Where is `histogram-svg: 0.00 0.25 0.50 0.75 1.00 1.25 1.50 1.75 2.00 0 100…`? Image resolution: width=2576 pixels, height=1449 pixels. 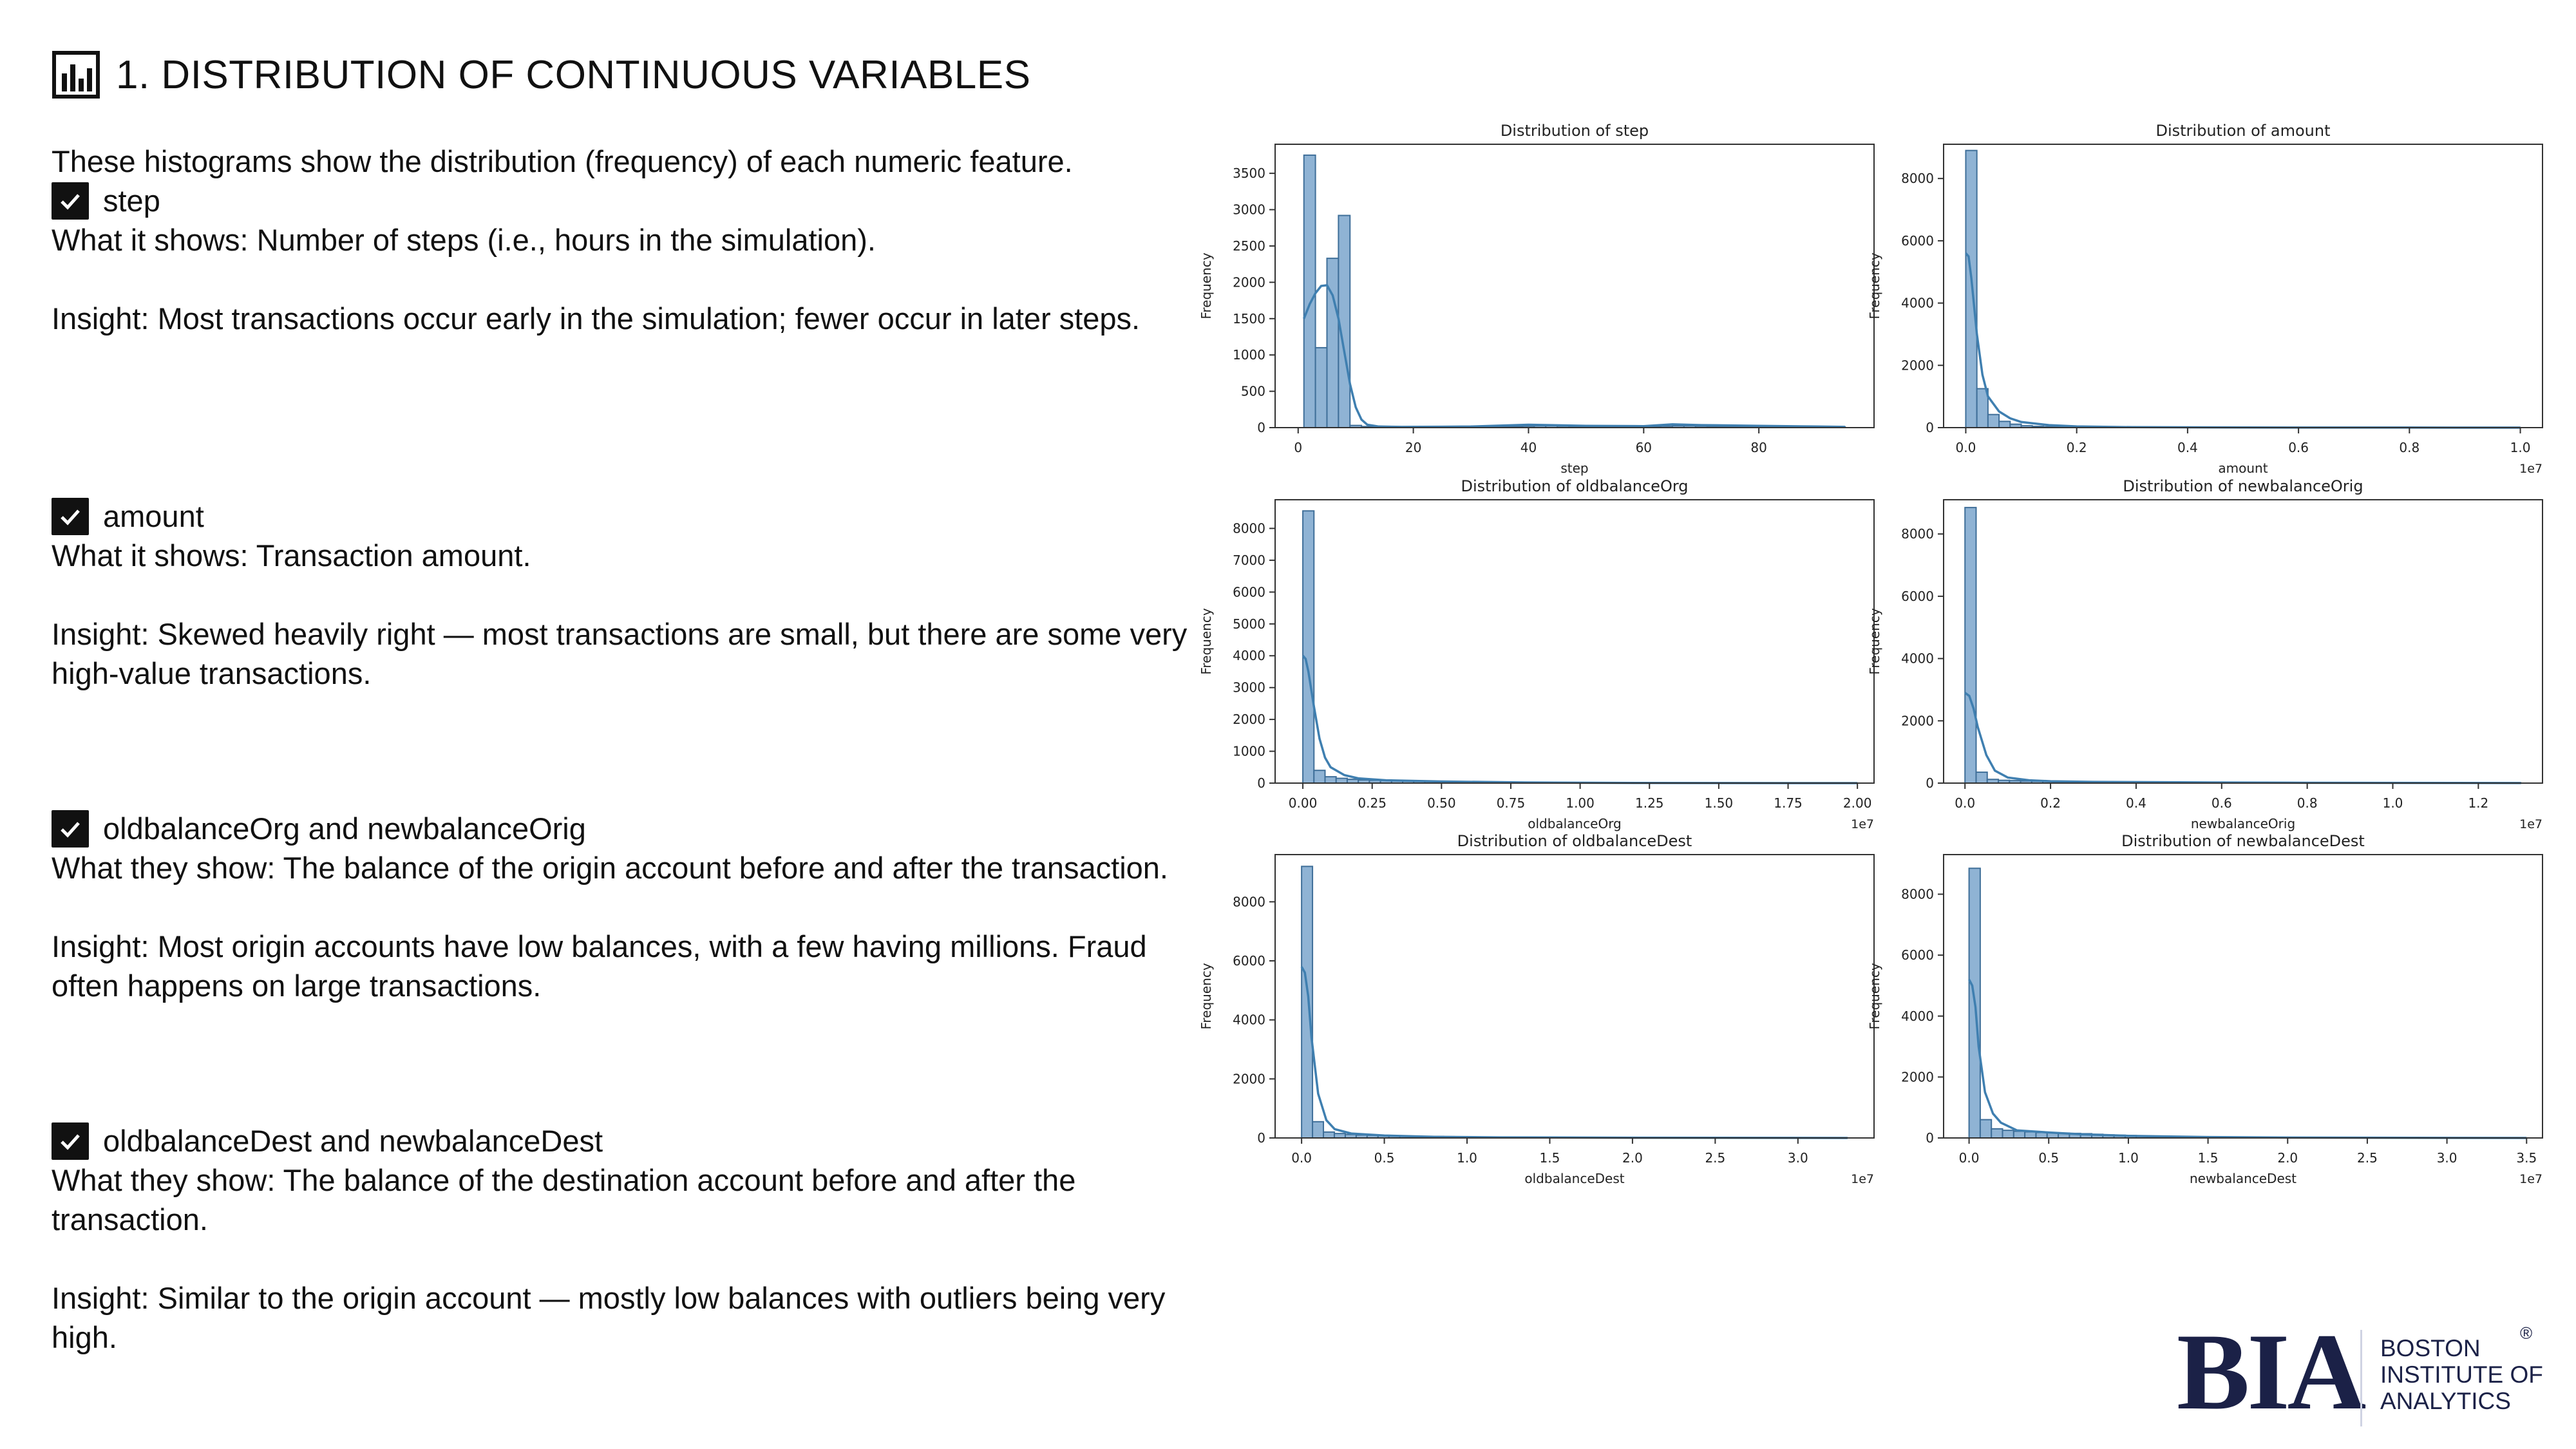
histogram-svg: 0.00 0.25 0.50 0.75 1.00 1.25 1.50 1.75 2.00 0 100… is located at coordinates (1537, 654).